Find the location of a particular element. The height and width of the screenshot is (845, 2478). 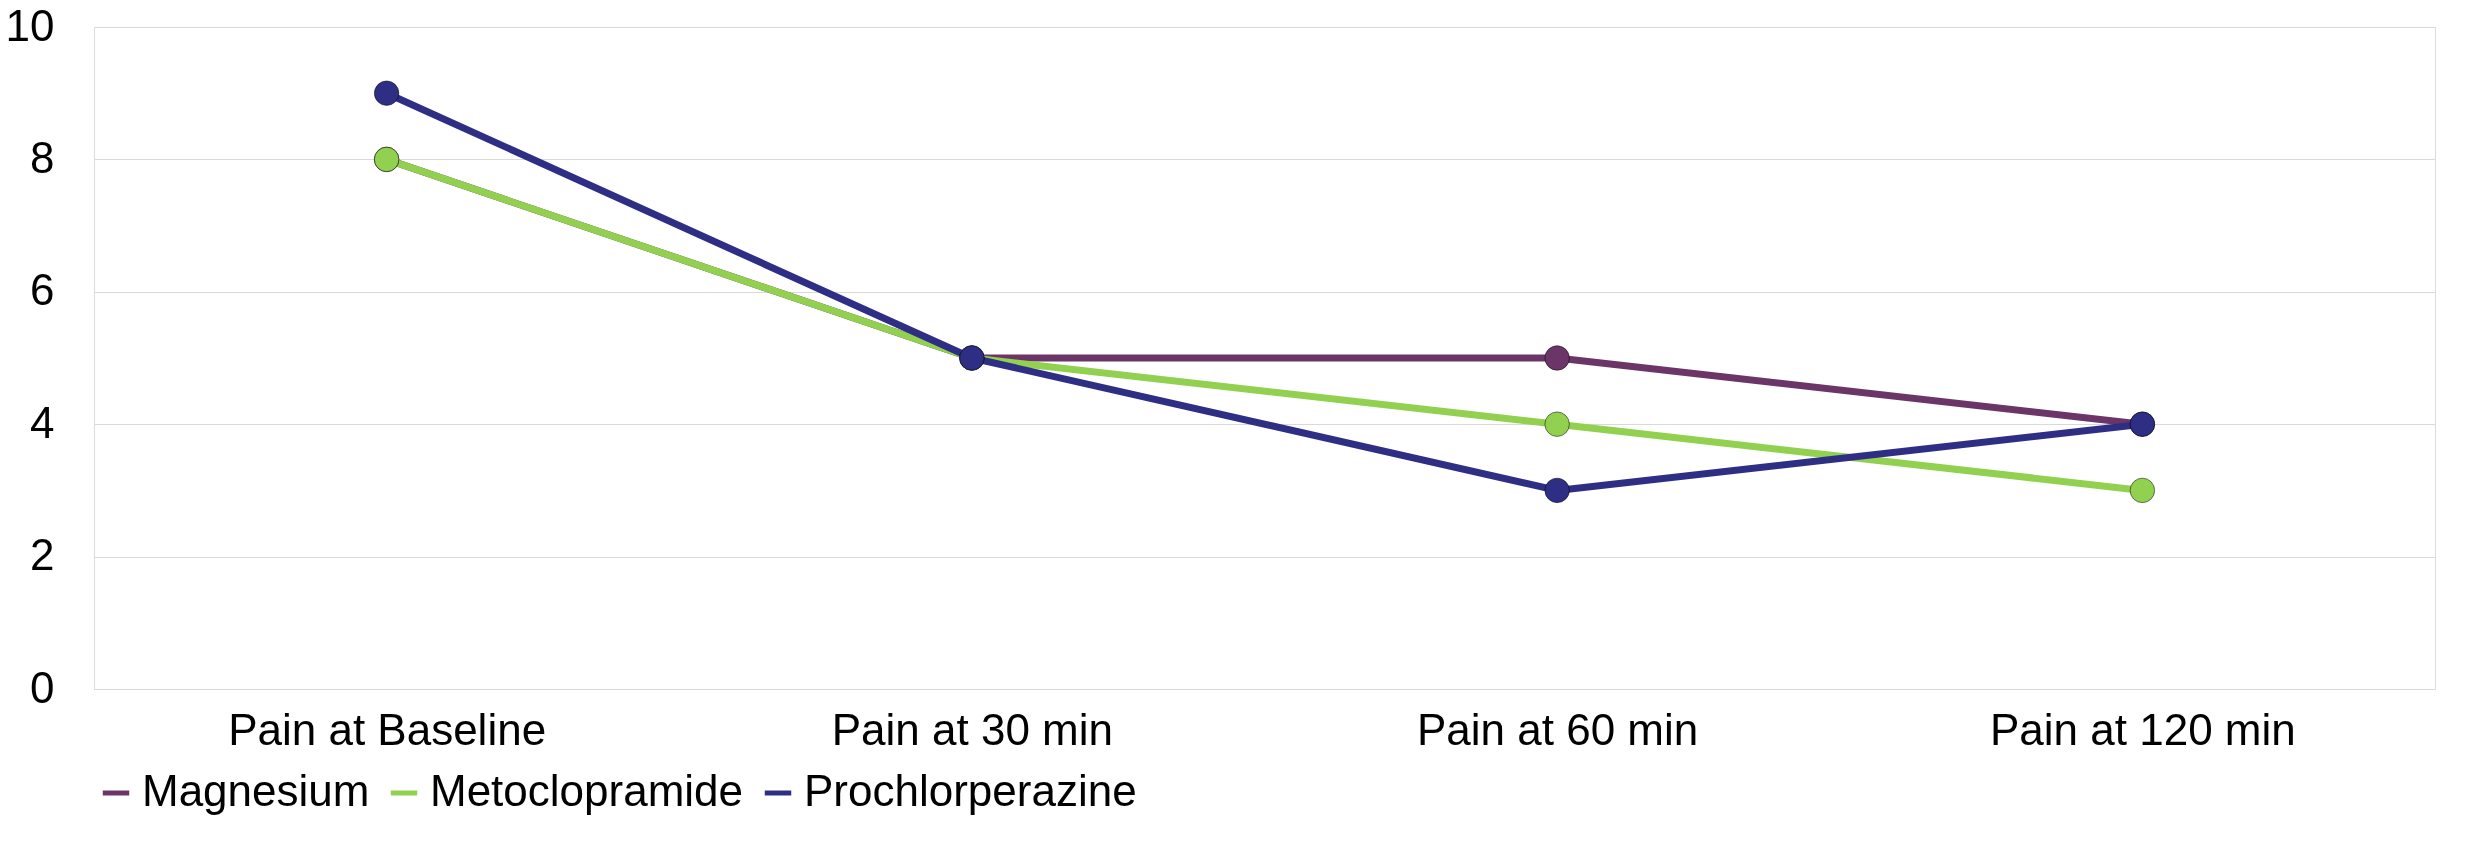

x-tick-label: Pain at 60 min is located at coordinates (1557, 729).